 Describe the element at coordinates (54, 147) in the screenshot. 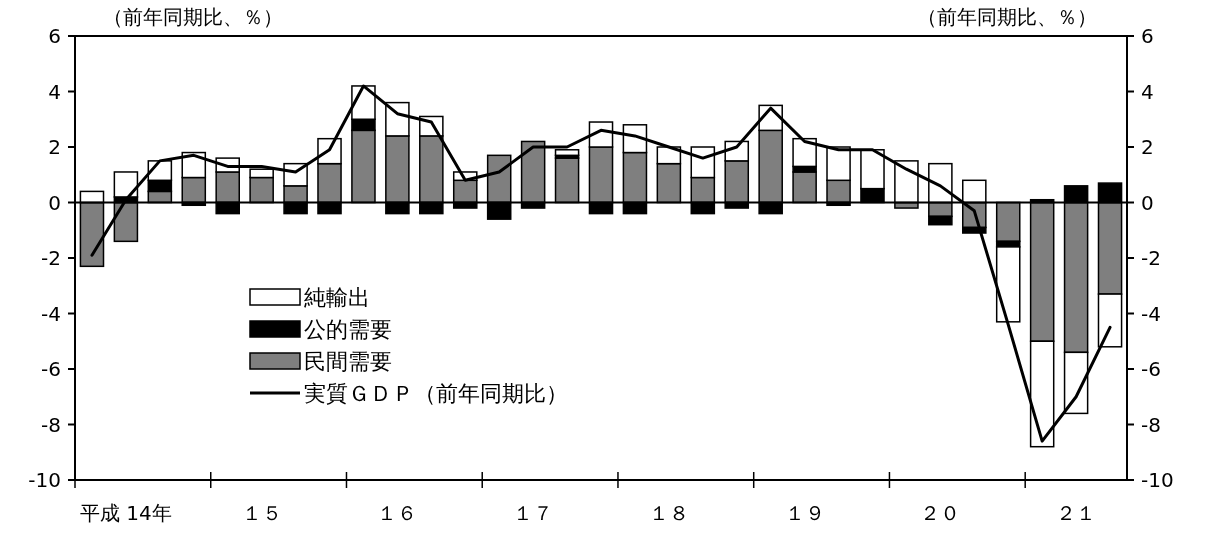

I see `y-tick-label: 2` at that location.